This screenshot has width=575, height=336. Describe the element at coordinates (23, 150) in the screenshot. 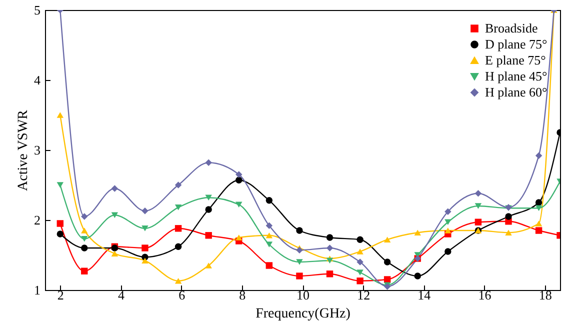

I see `y-axis-title: Active VSWR` at that location.